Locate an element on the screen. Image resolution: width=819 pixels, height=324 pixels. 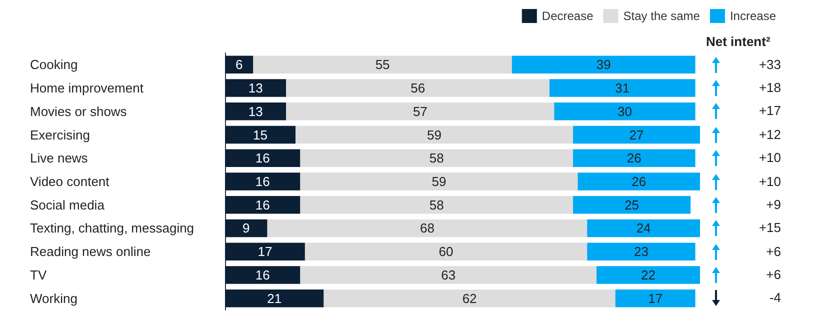
y-tick-label: Working is located at coordinates (54, 298).